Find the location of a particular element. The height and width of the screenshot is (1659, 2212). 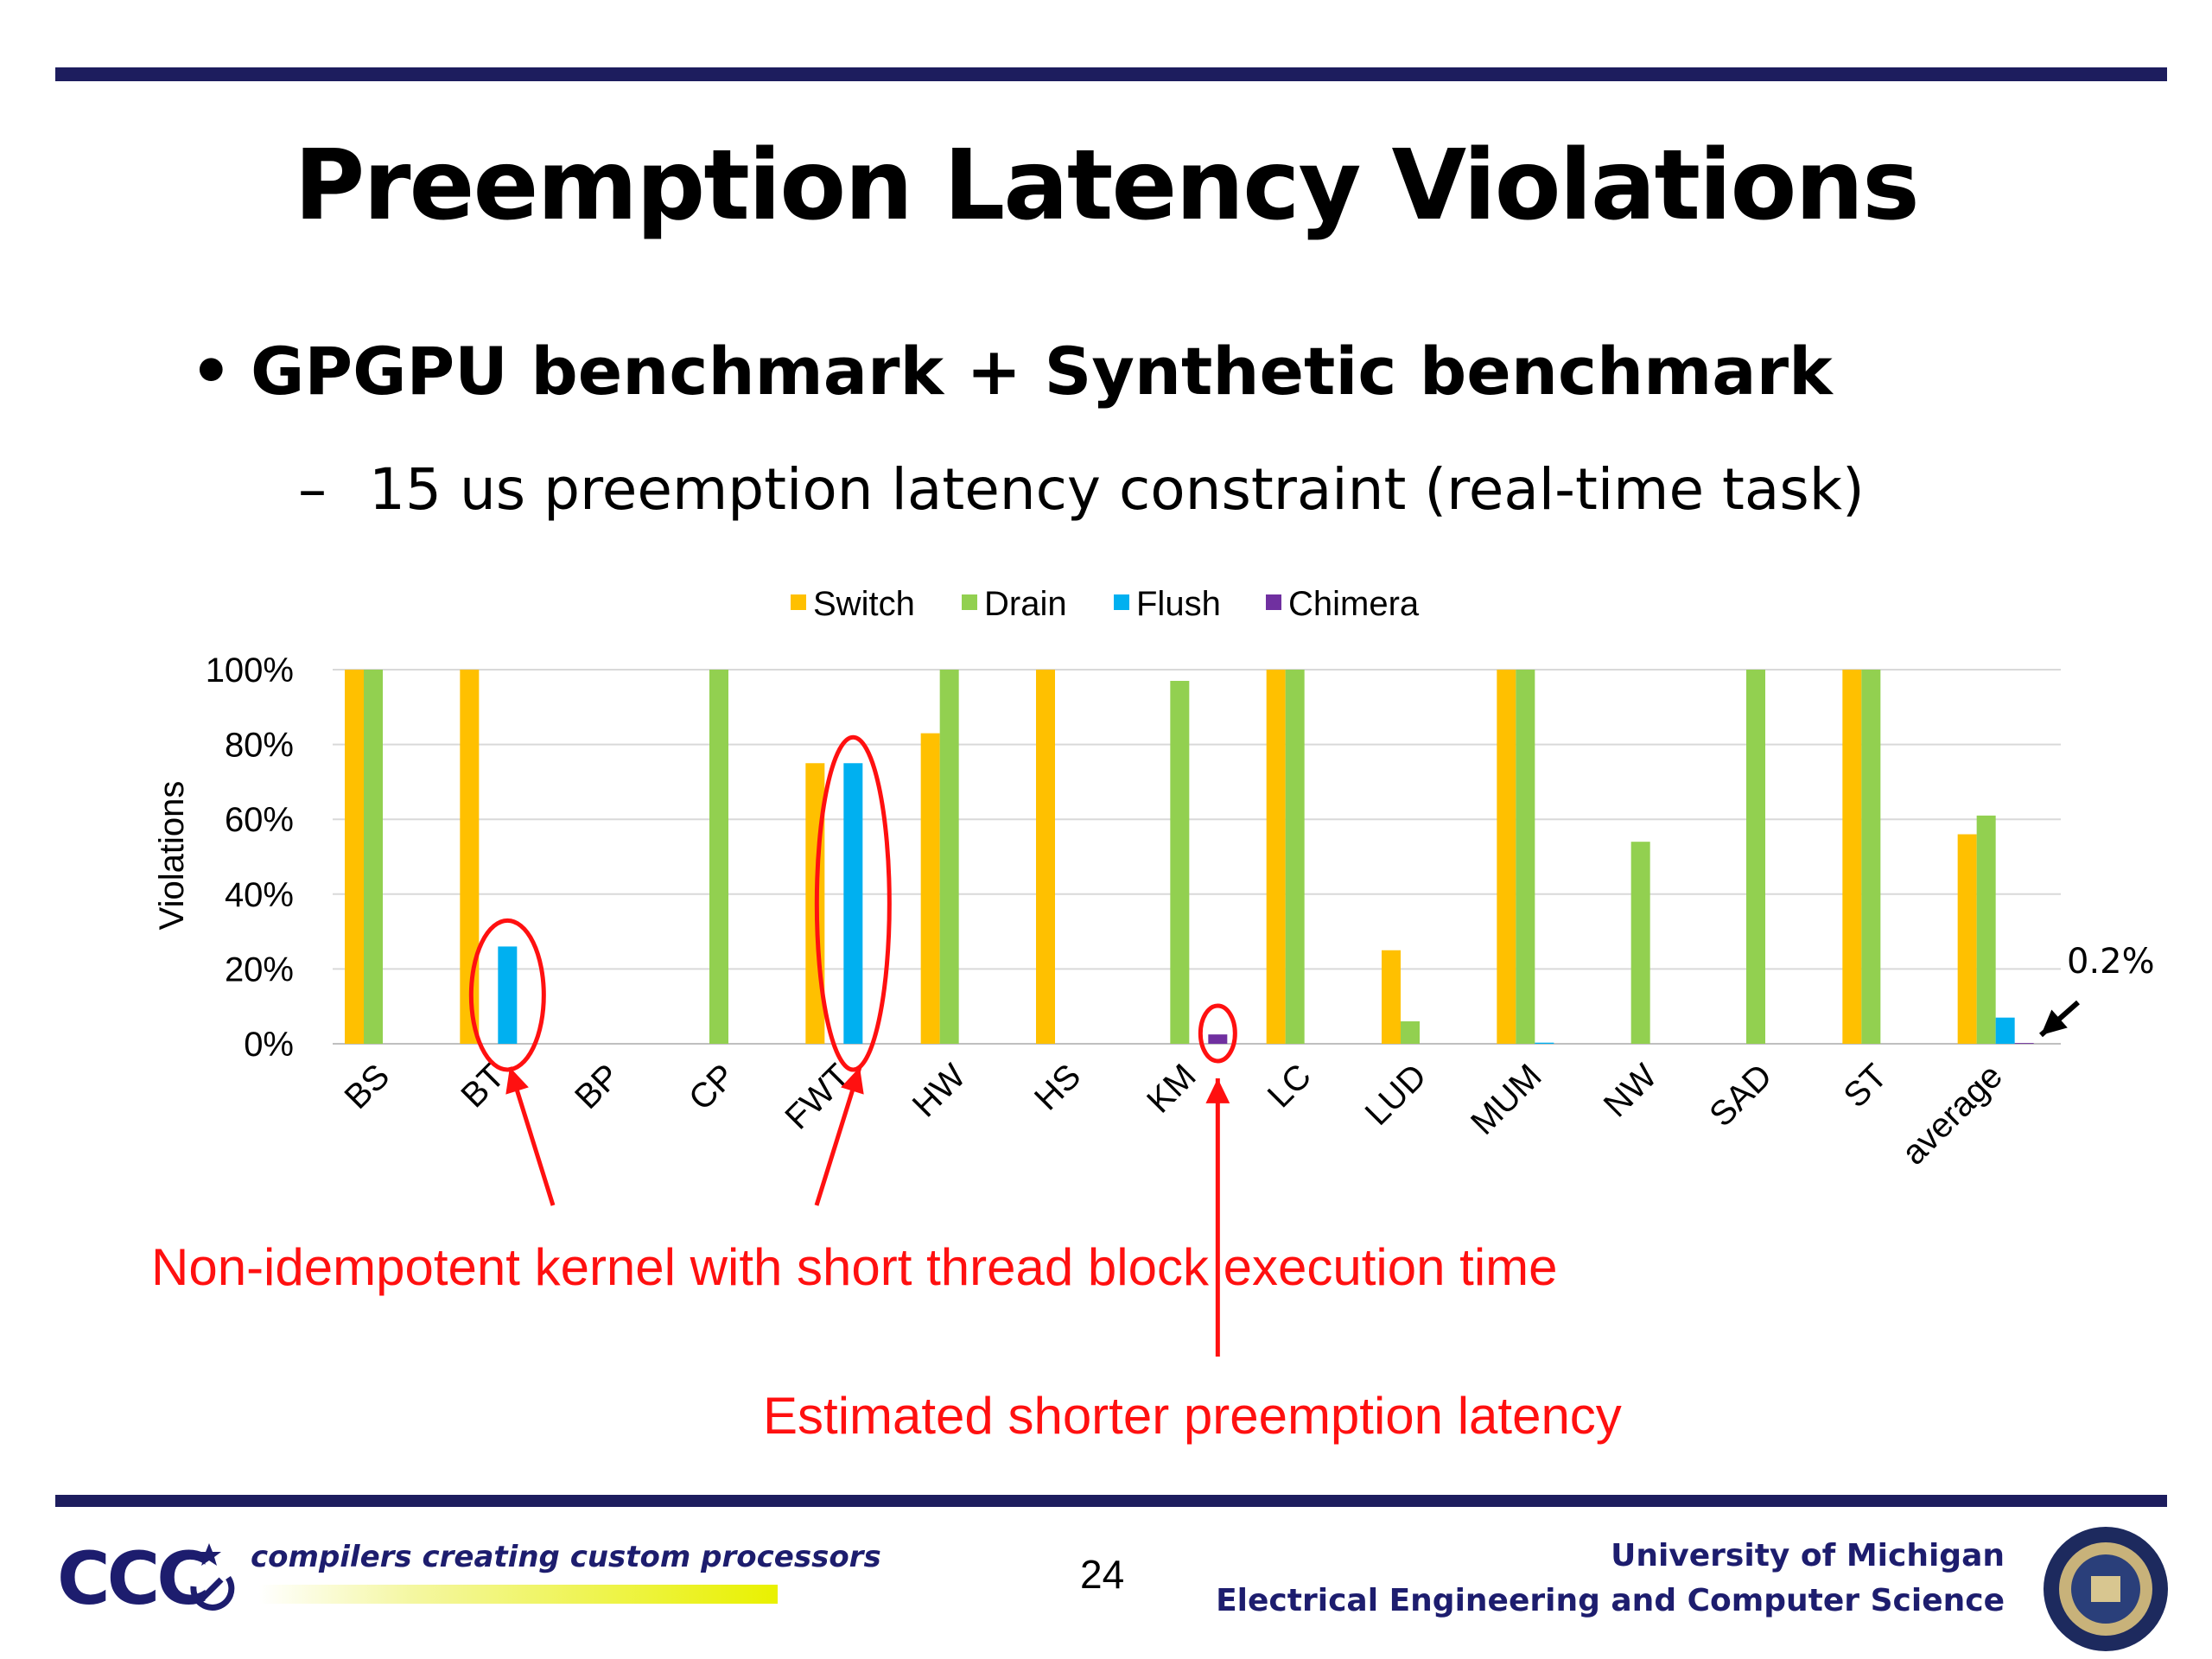

y-tick-label: 40% is located at coordinates (259, 895).